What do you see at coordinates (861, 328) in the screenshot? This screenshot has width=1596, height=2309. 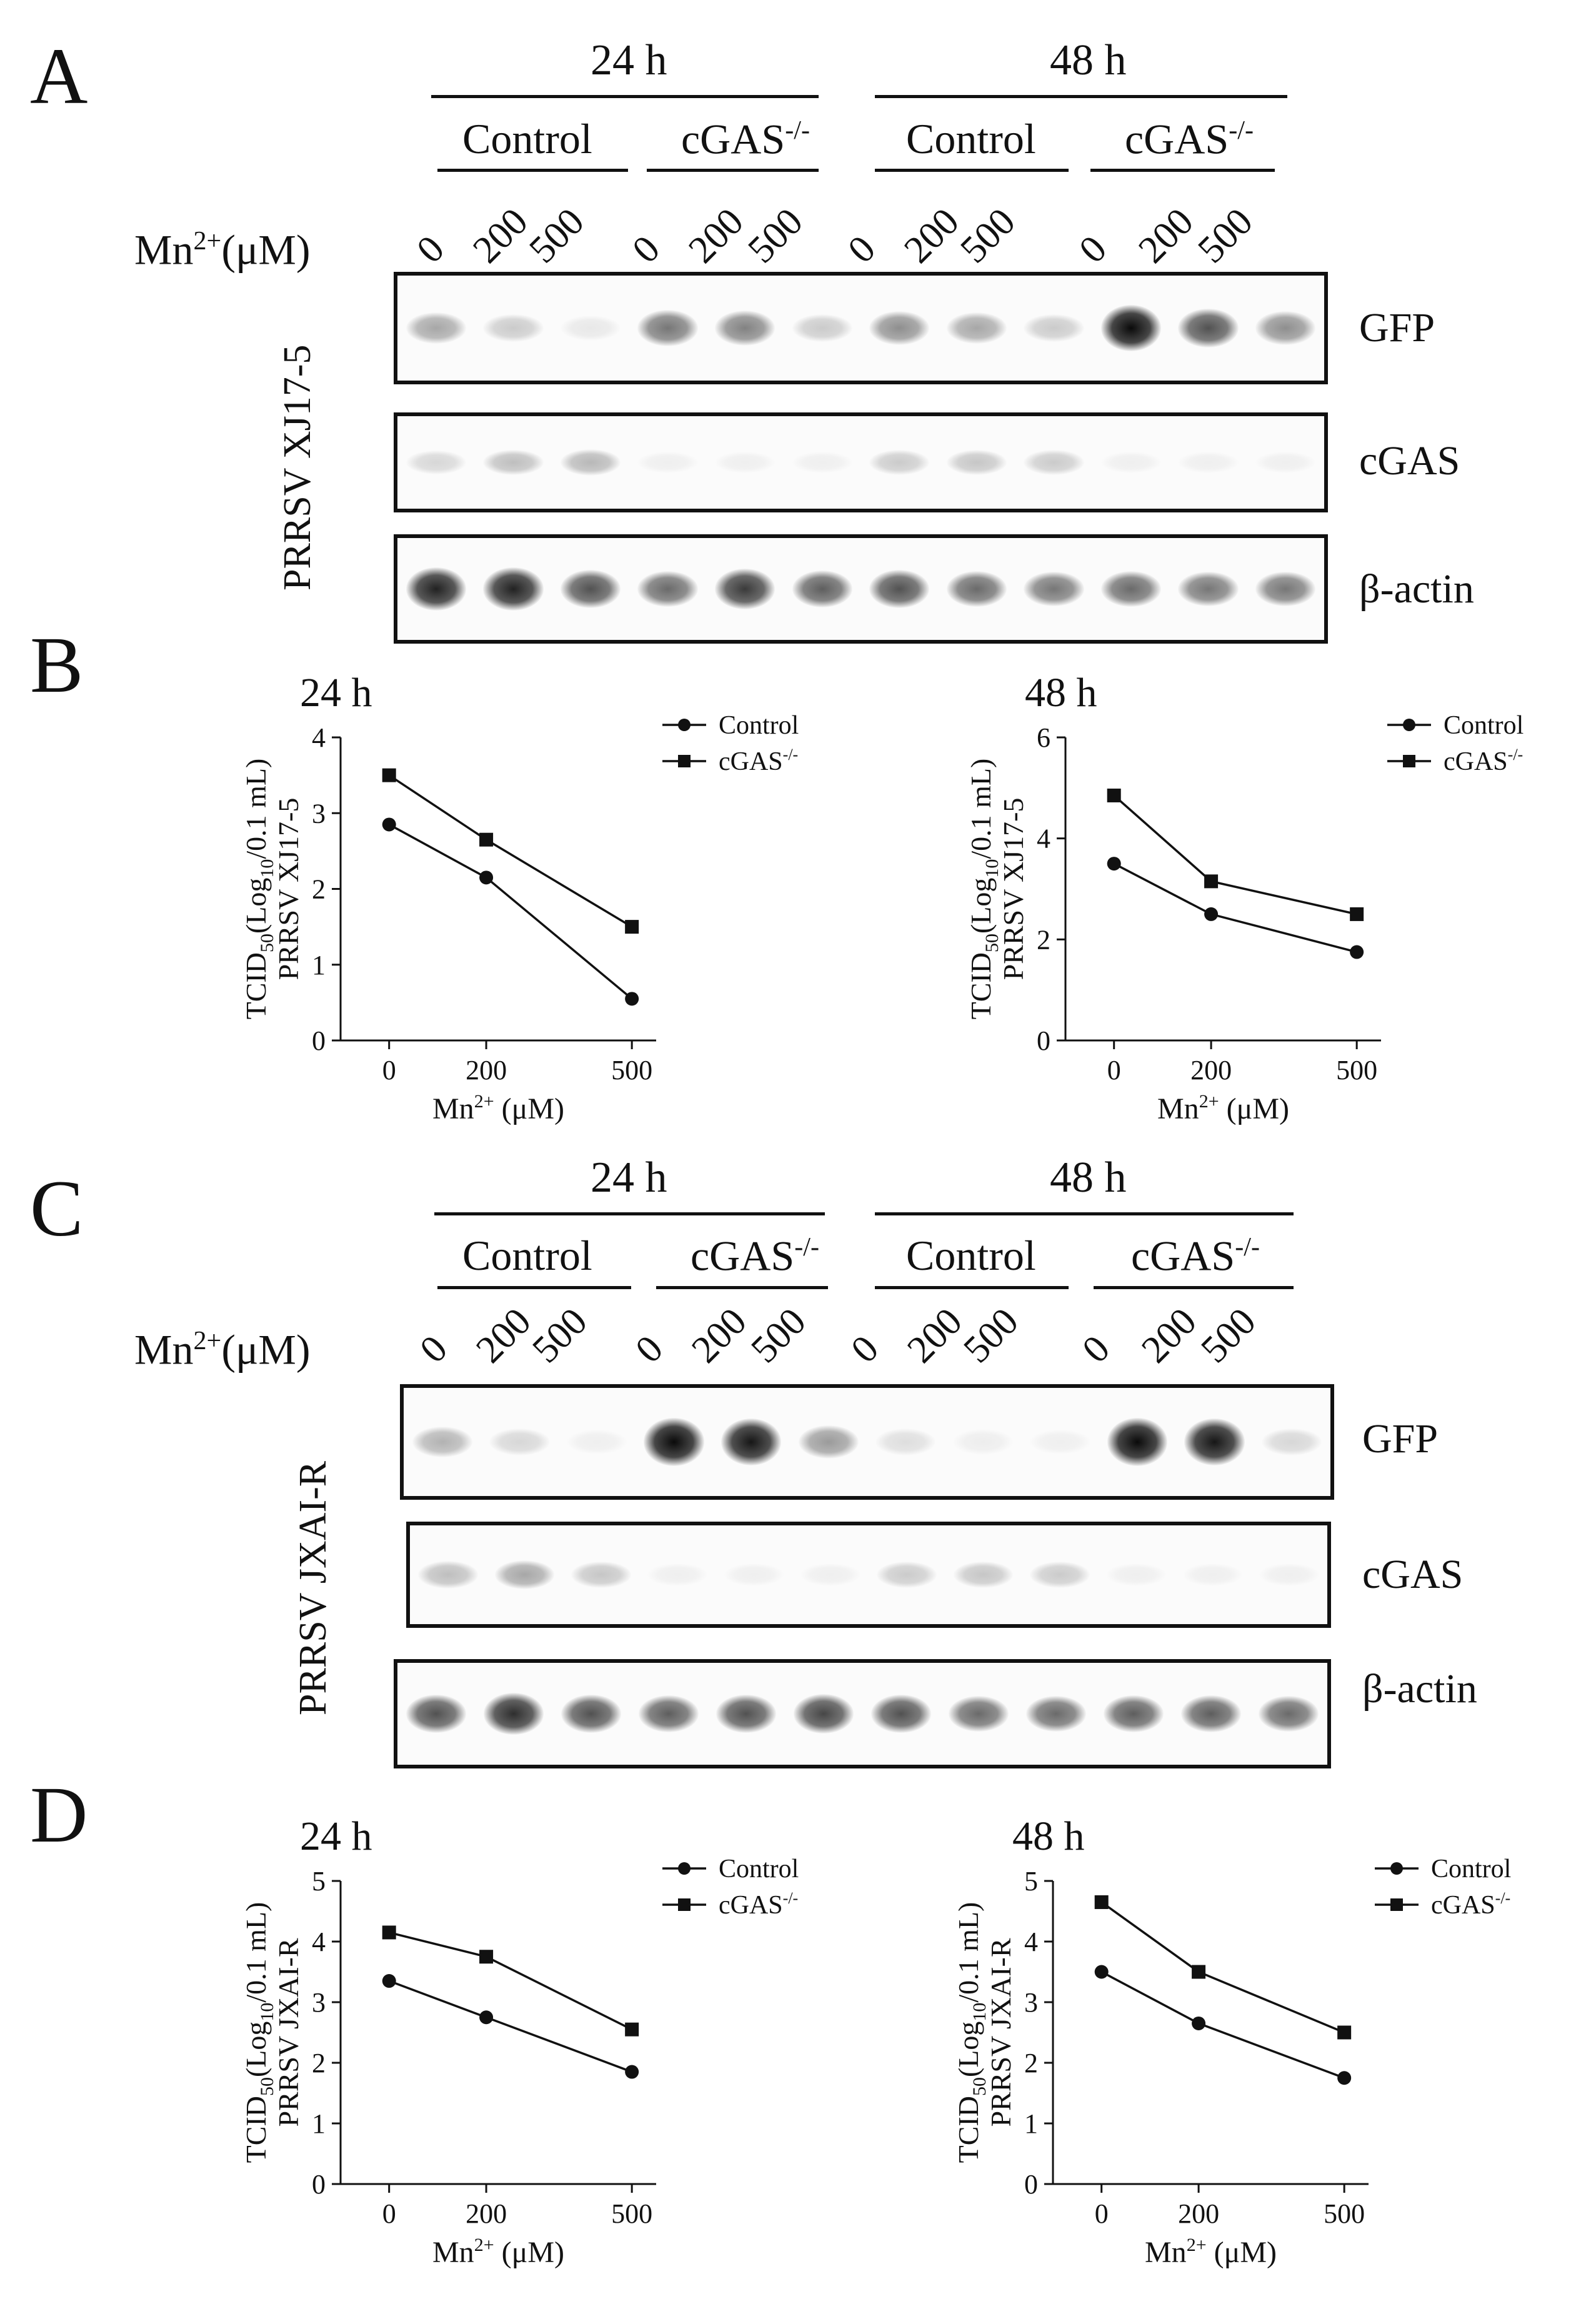 I see `blot-gfp-a` at bounding box center [861, 328].